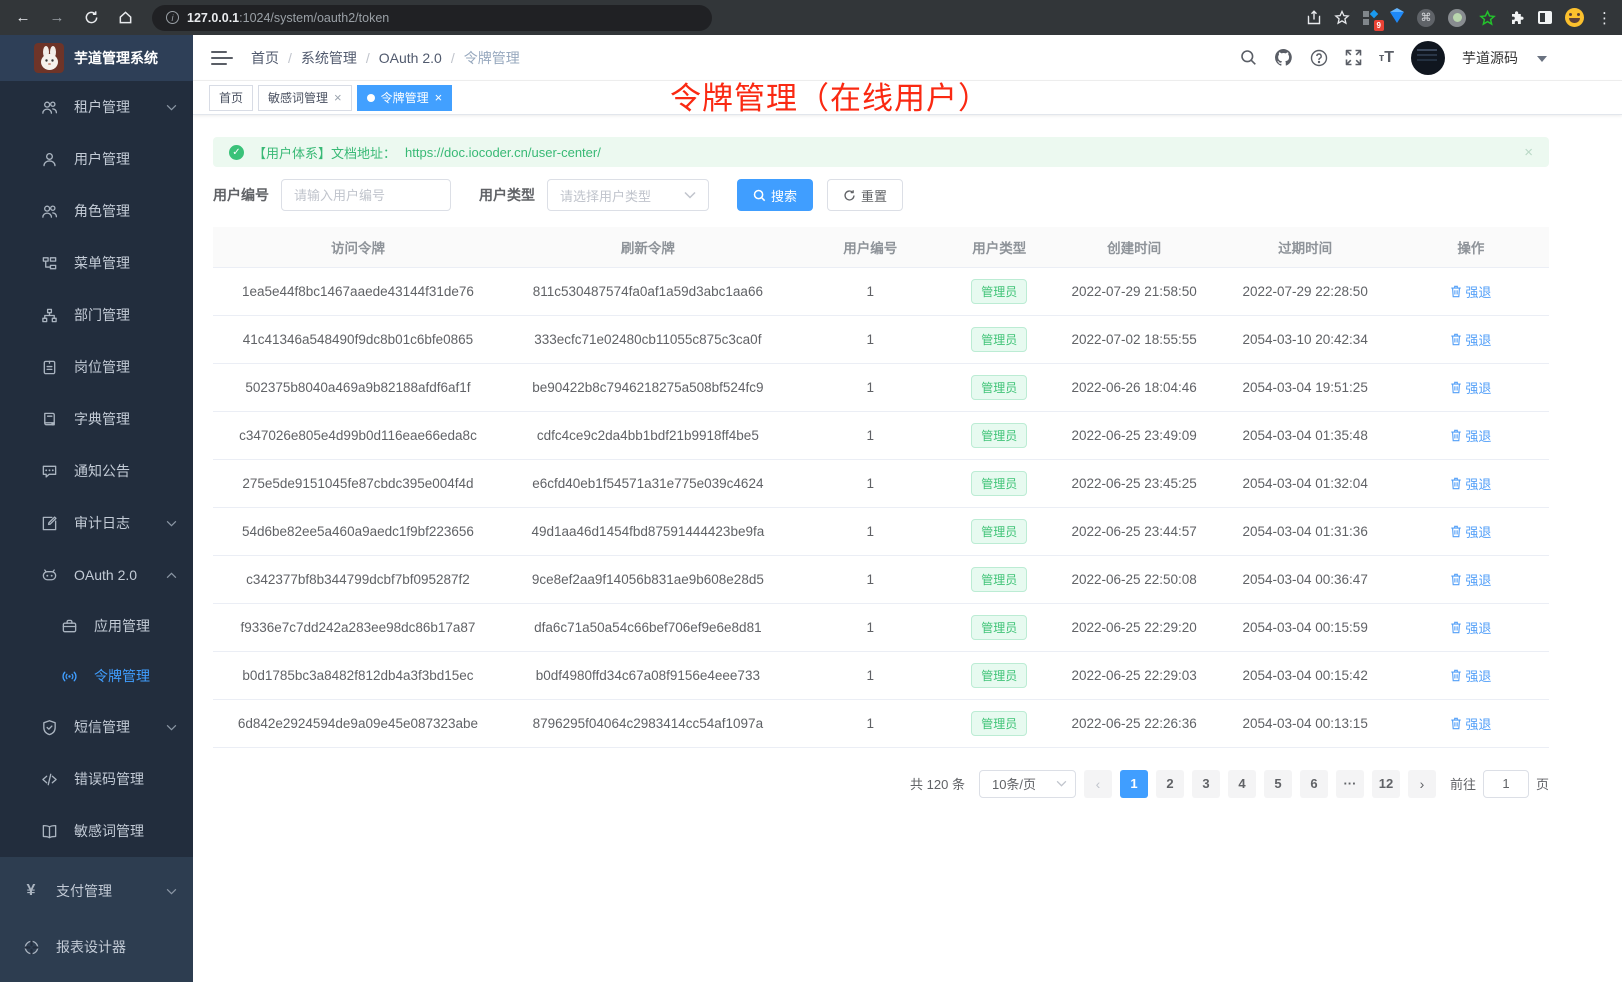  What do you see at coordinates (96, 159) in the screenshot?
I see `sidebar-item-用户管理: 用户管理` at bounding box center [96, 159].